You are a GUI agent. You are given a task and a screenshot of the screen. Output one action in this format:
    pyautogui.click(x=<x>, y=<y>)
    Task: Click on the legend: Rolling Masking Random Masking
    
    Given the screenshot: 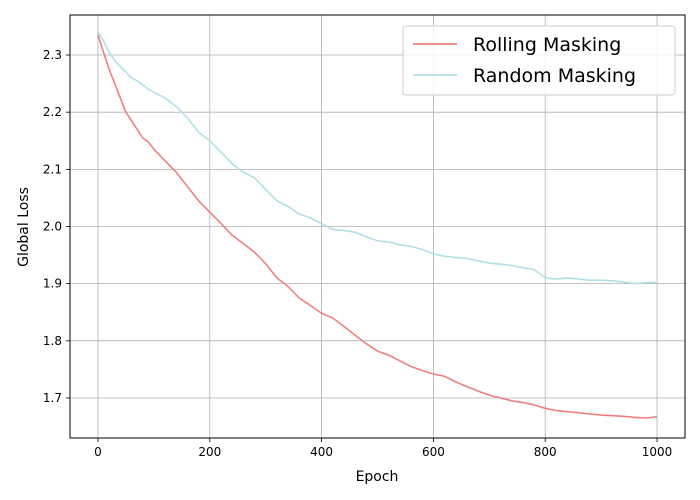 What is the action you would take?
    pyautogui.click(x=539, y=60)
    